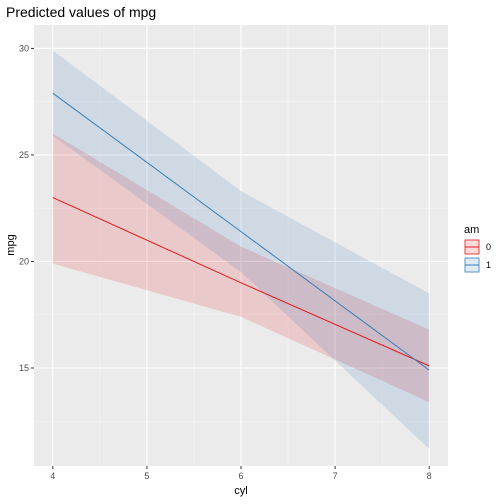 The image size is (504, 504). I want to click on x-axis-label: cyl, so click(240, 491).